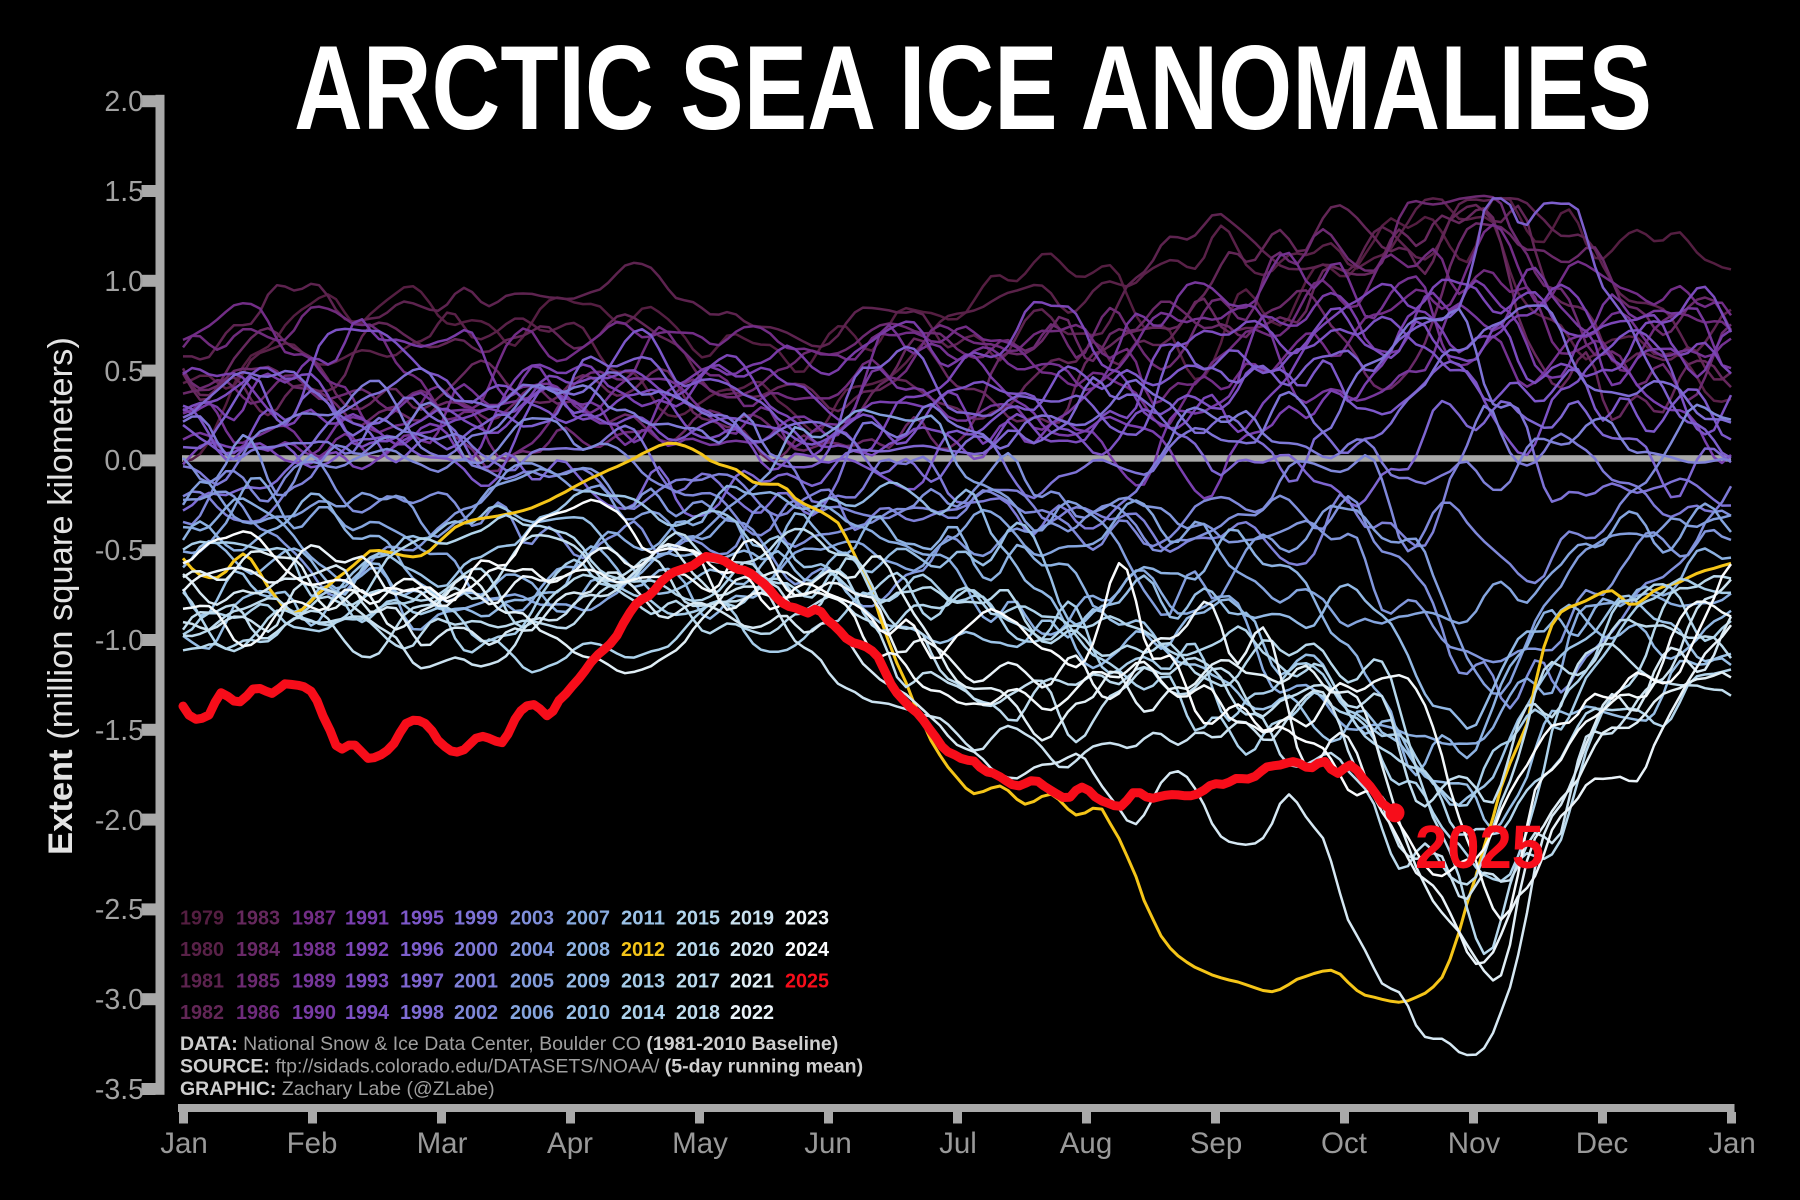 The image size is (1800, 1200). What do you see at coordinates (258, 918) in the screenshot?
I see `svg-text: 1983` at bounding box center [258, 918].